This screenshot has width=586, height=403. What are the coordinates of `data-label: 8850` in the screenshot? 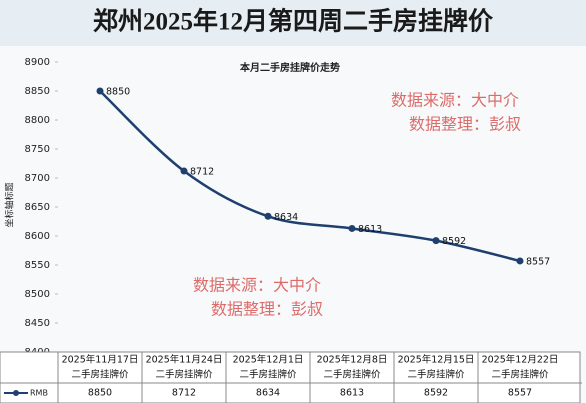 It's located at (118, 92).